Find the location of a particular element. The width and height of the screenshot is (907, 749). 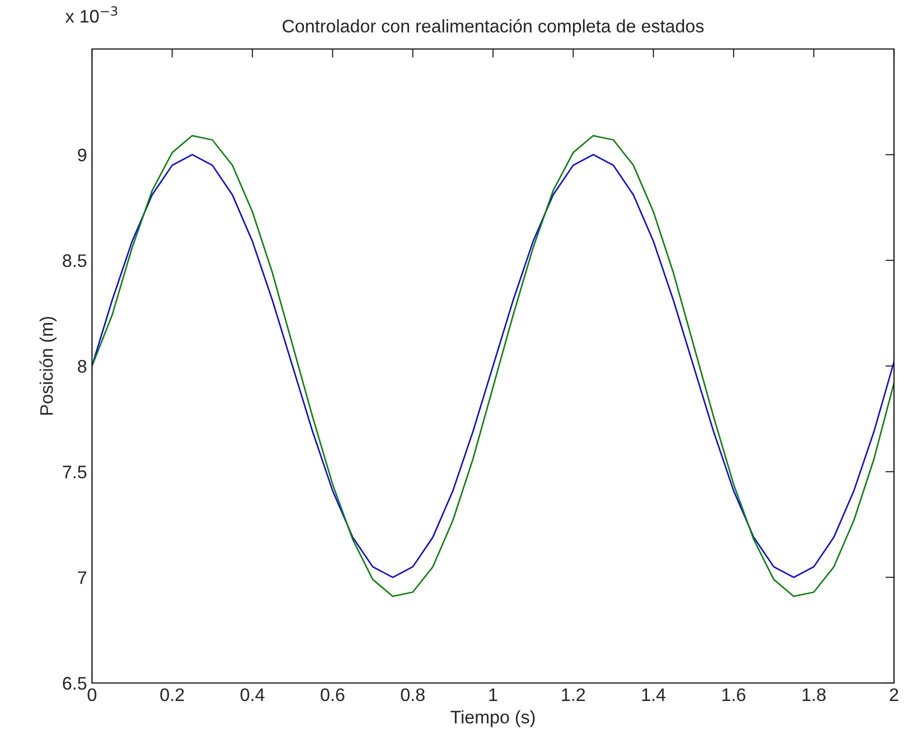

x-axis-title: Tiempo (s) is located at coordinates (492, 719).